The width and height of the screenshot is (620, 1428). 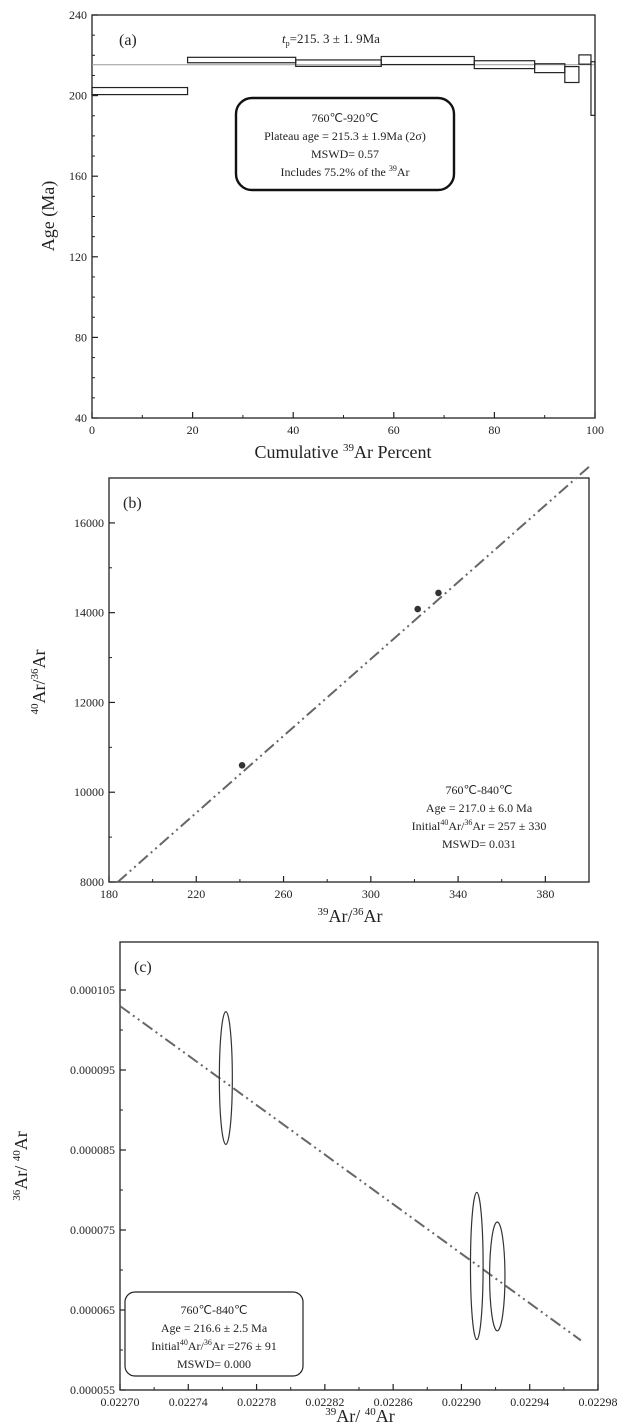 I want to click on y-tick-label: 80, so click(x=81, y=337).